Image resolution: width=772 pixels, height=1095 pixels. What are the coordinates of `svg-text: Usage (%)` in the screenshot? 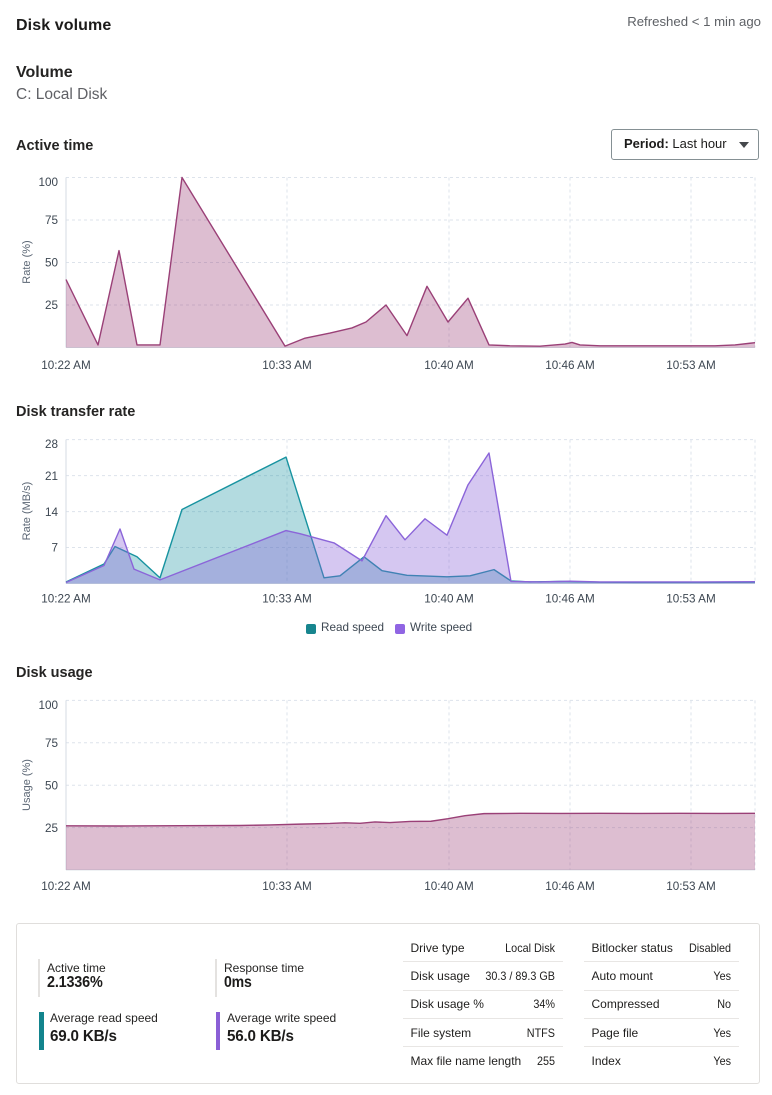 It's located at (27, 785).